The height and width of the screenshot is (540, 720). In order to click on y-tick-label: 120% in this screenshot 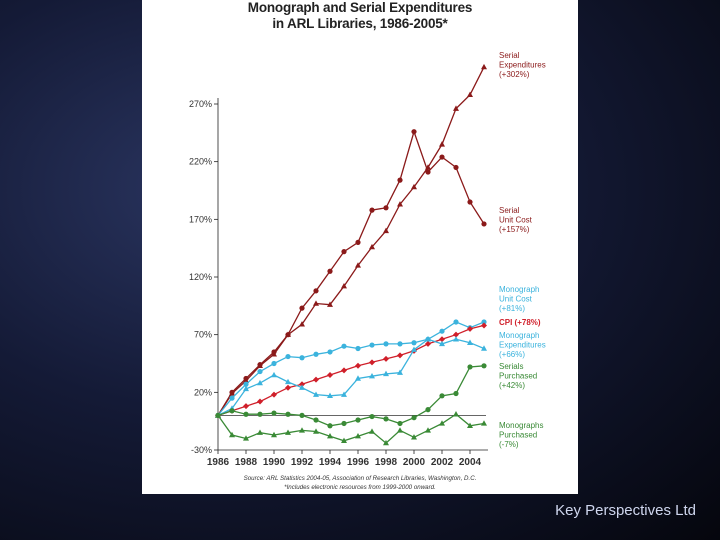, I will do `click(200, 277)`.